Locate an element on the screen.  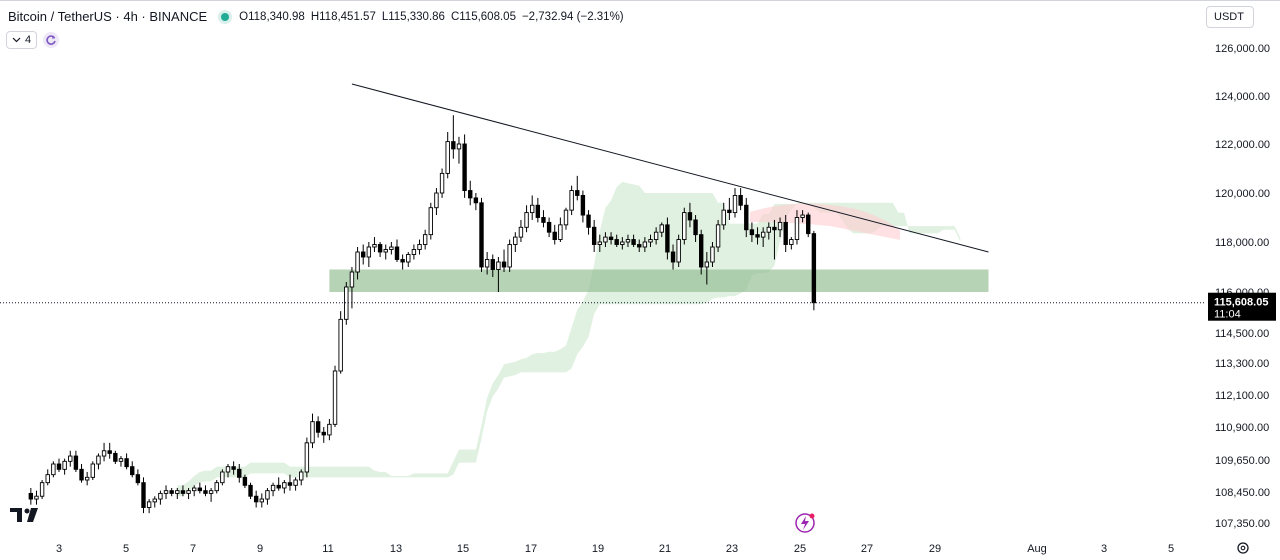
x-tick-label: 27 is located at coordinates (867, 549).